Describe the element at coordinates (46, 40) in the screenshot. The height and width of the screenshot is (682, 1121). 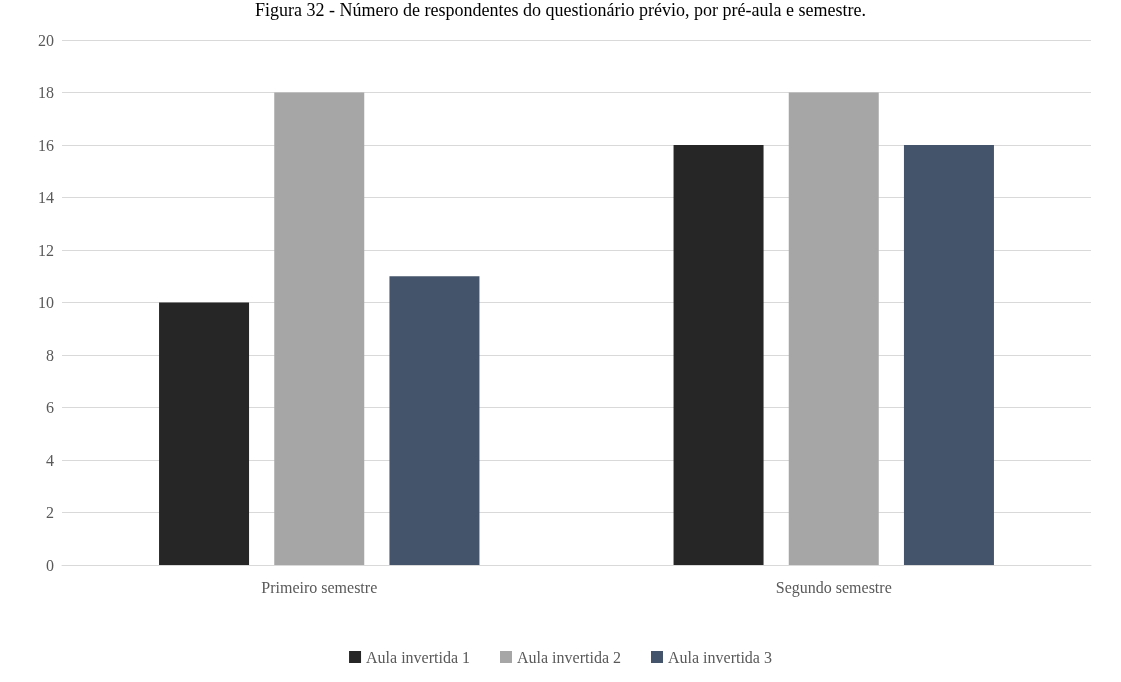
I see `y-tick-label: 20` at that location.